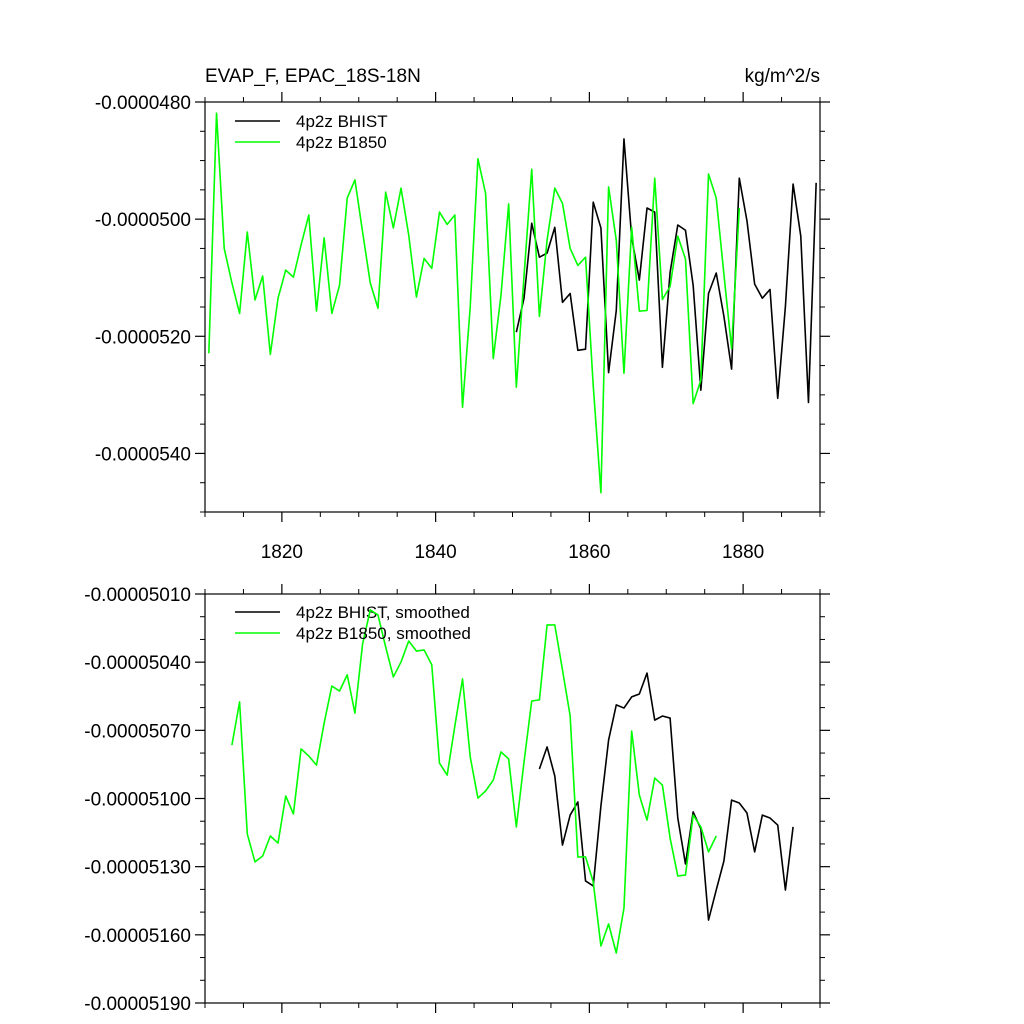  Describe the element at coordinates (143, 337) in the screenshot. I see `y-tick-label: -0.0000520` at that location.